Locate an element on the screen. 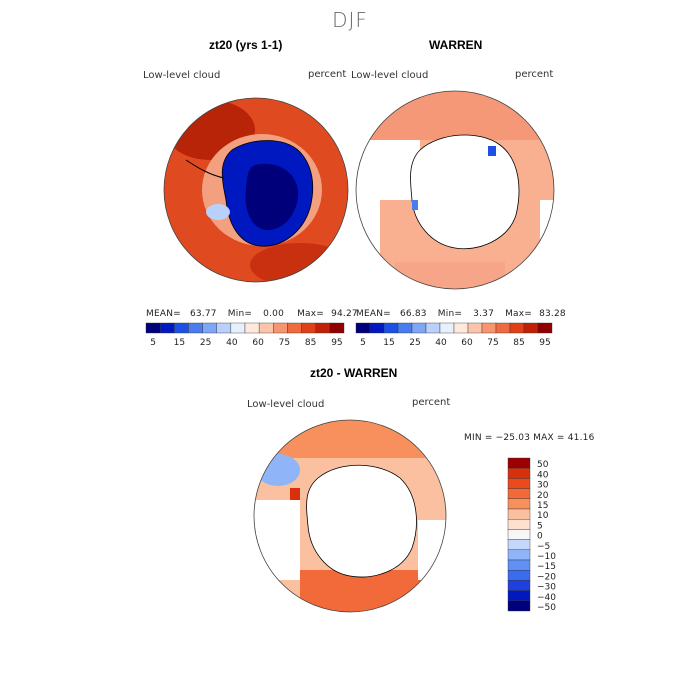 The height and width of the screenshot is (700, 700). panel2-max-label: Max= is located at coordinates (519, 314).